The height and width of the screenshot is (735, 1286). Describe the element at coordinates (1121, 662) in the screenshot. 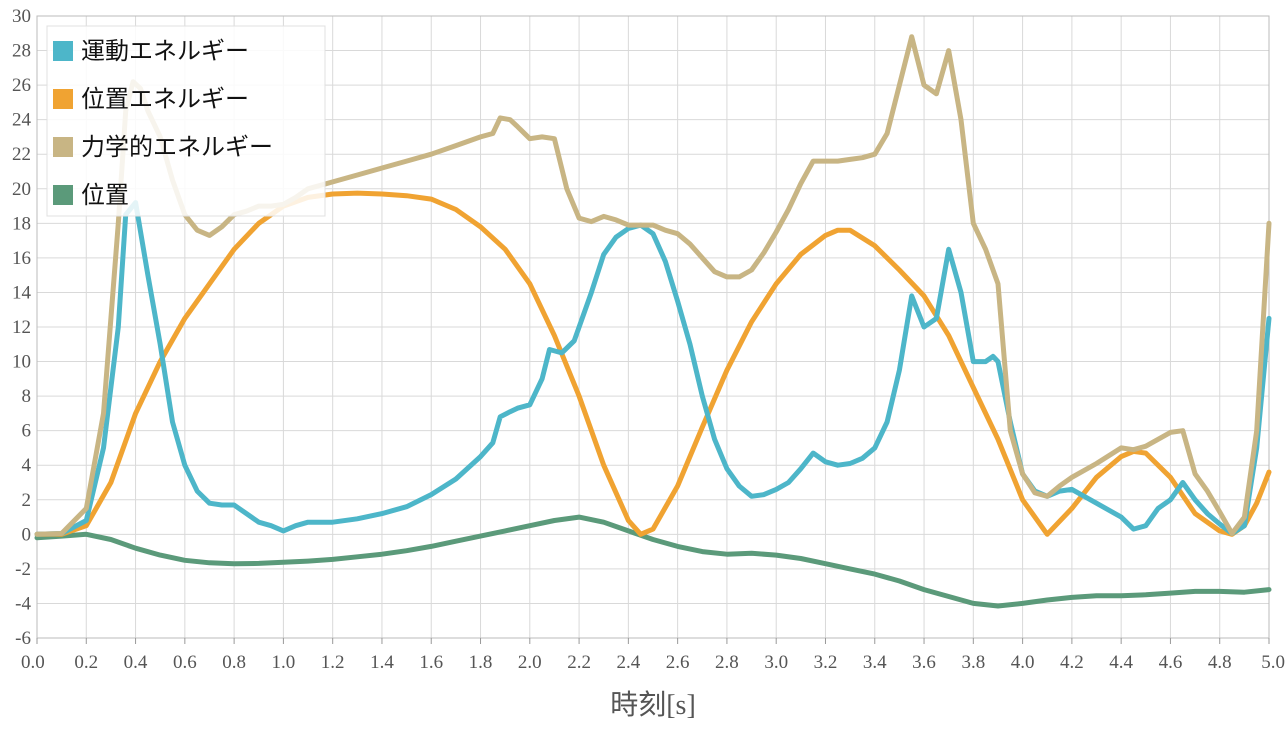

I see `x-tick-label: 4.4` at that location.